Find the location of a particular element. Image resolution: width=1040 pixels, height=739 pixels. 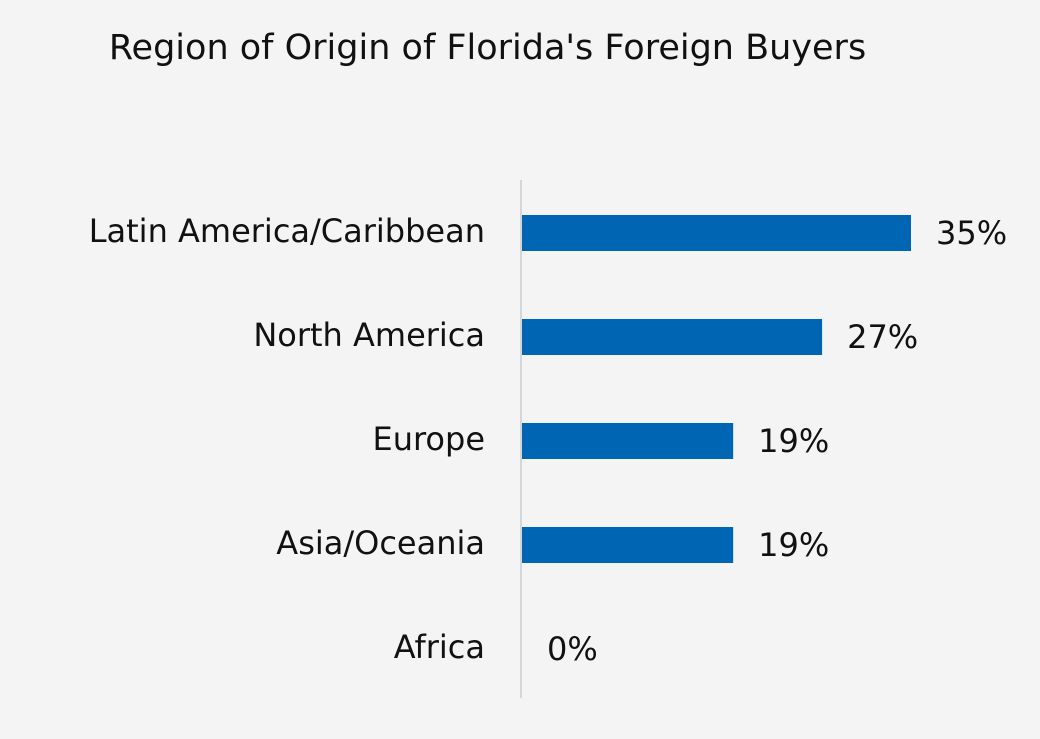

category-label: Africa is located at coordinates (439, 647).